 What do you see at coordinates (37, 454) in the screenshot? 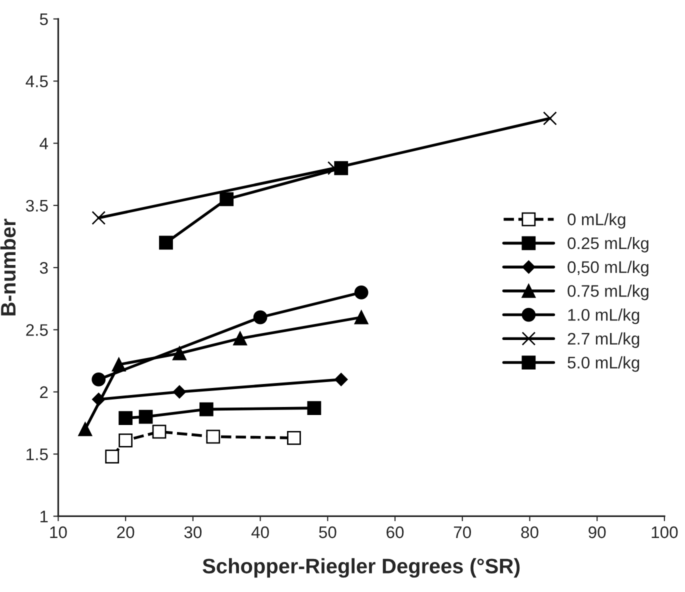
I see `y-tick-label: 1.5` at bounding box center [37, 454].